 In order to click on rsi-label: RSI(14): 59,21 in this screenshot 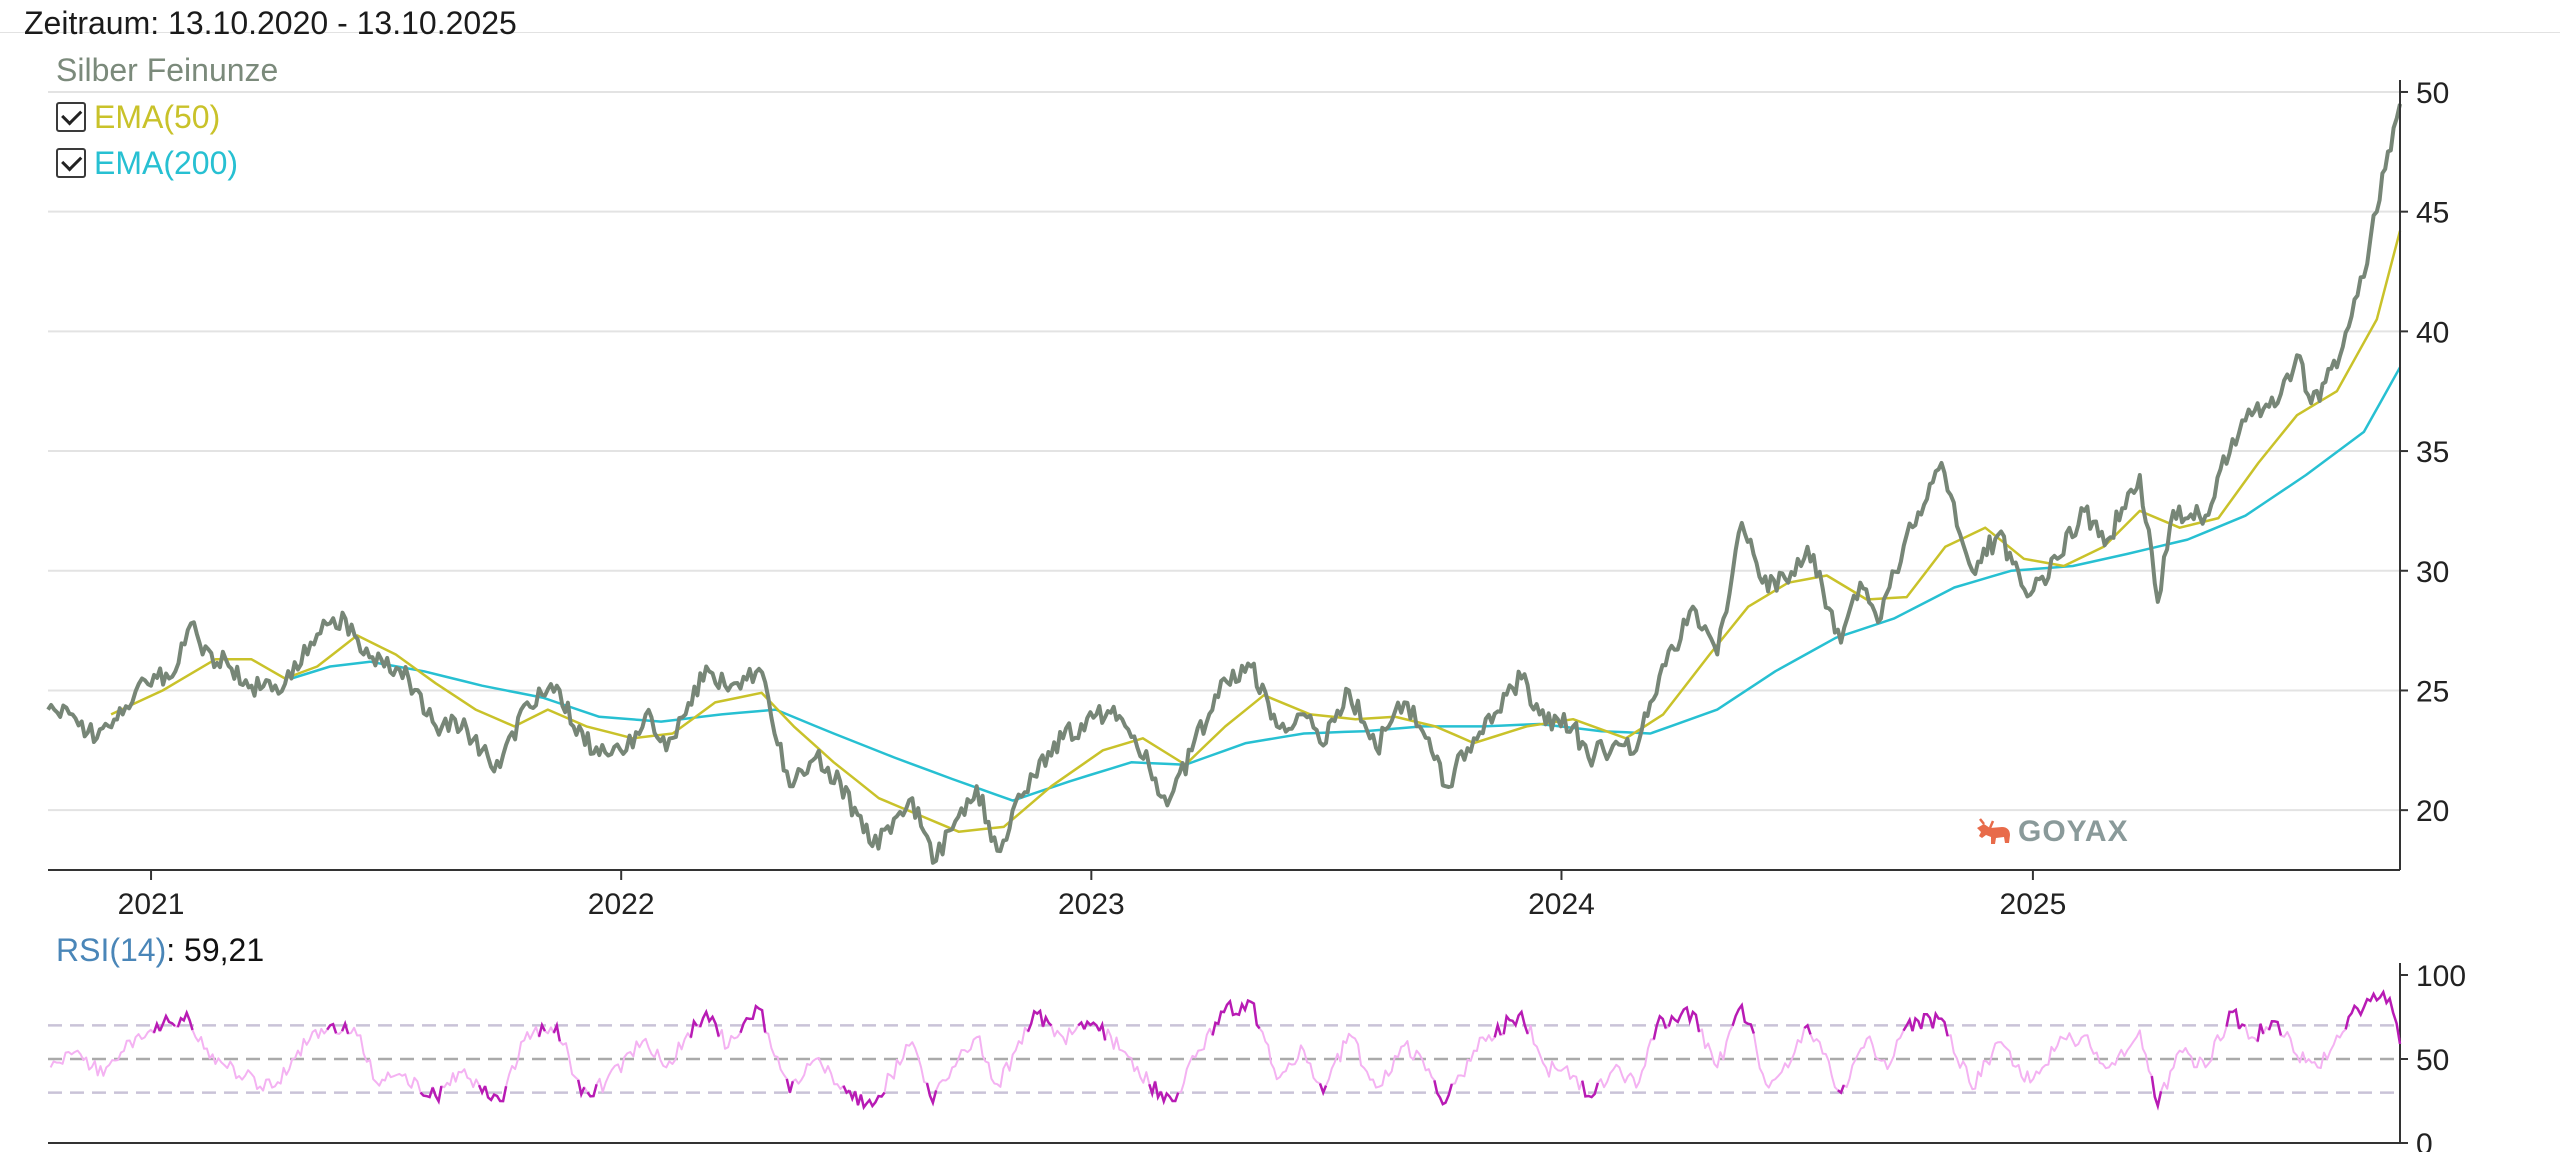, I will do `click(160, 950)`.